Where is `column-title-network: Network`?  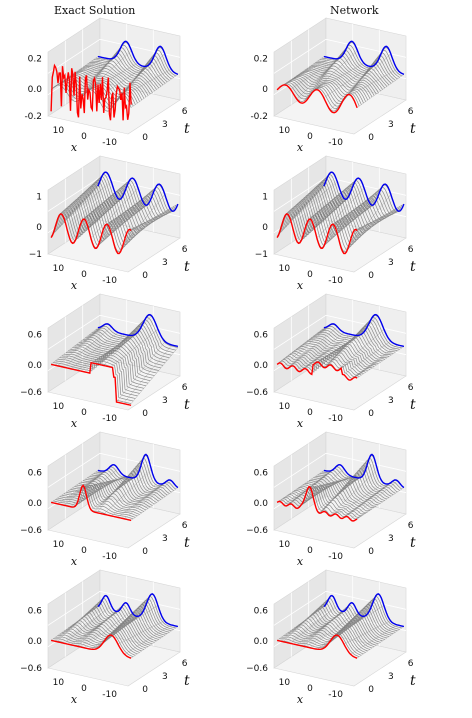 column-title-network: Network is located at coordinates (354, 10).